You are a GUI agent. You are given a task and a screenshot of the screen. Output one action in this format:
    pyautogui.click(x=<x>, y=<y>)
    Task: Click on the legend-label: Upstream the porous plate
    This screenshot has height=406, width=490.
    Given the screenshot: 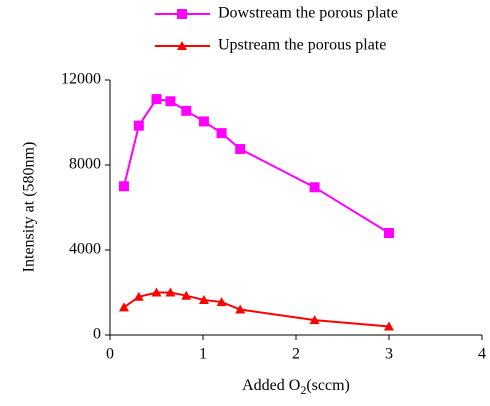 What is the action you would take?
    pyautogui.click(x=302, y=45)
    